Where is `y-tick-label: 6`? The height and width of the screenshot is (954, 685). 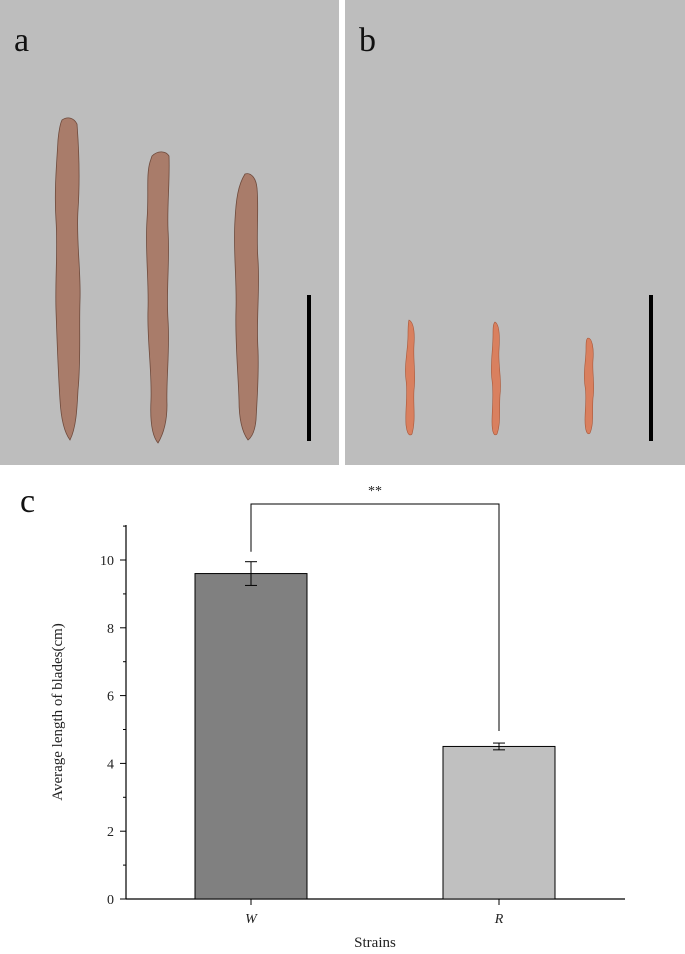
y-tick-label: 6 is located at coordinates (110, 697).